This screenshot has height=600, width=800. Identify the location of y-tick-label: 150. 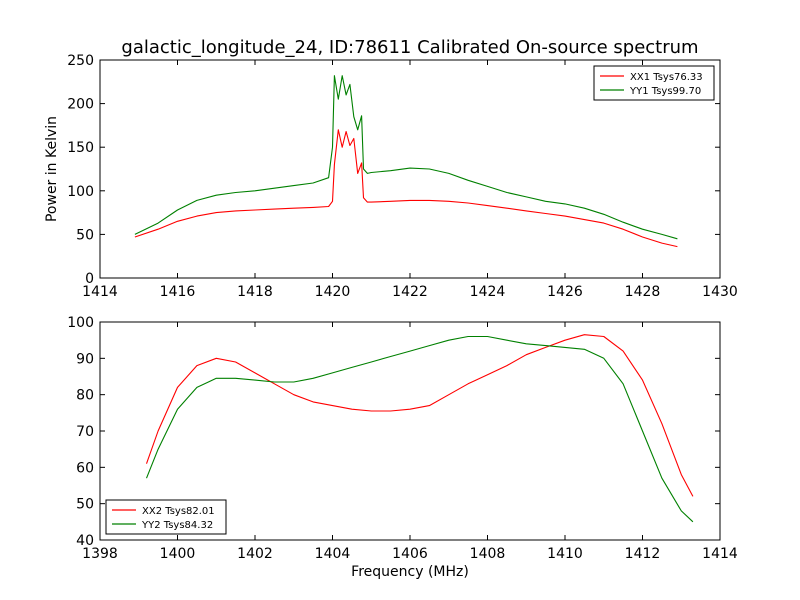
(80, 148).